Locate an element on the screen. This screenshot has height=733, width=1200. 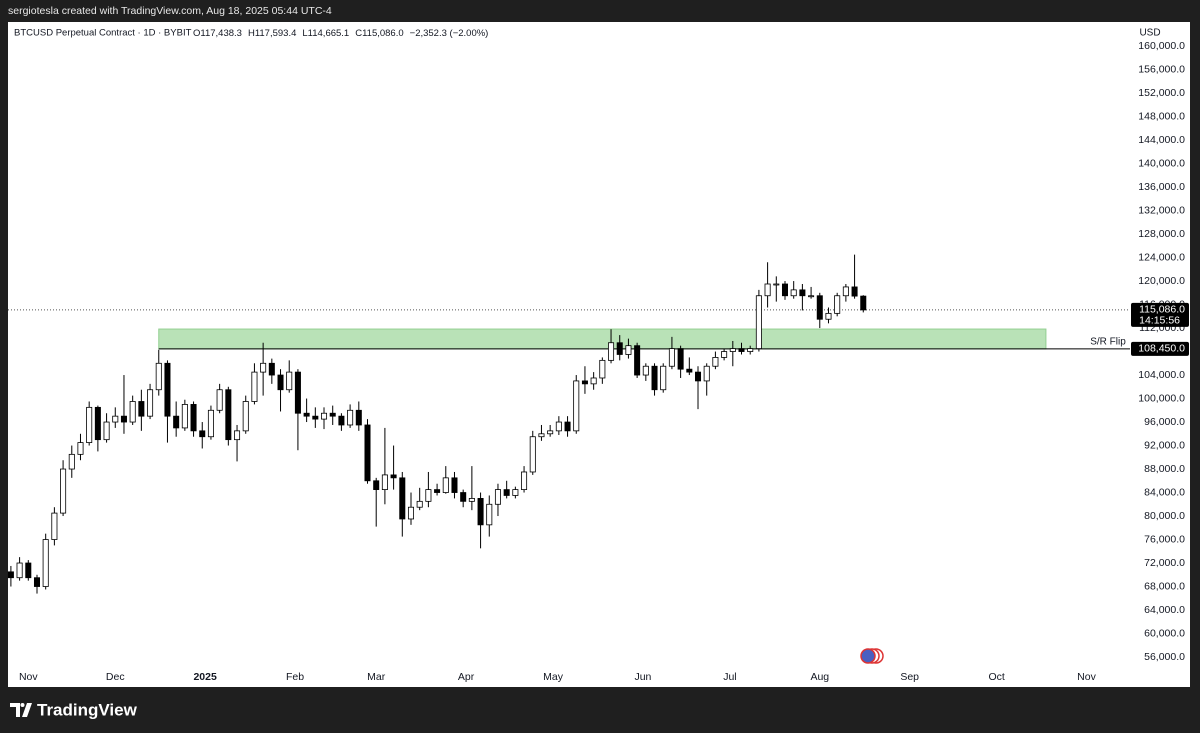
y-tick-label: 84,000.0 is located at coordinates (1164, 492).